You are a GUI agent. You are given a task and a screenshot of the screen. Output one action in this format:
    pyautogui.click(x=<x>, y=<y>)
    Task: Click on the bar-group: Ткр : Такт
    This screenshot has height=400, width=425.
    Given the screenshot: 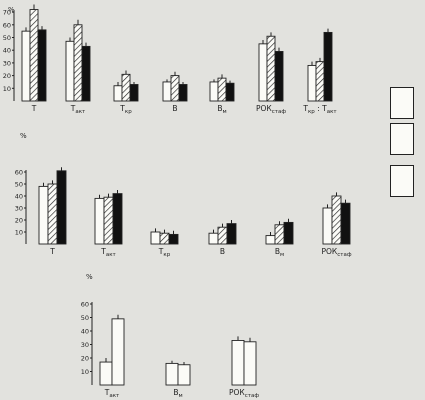 What is the action you would take?
    pyautogui.click(x=319, y=71)
    